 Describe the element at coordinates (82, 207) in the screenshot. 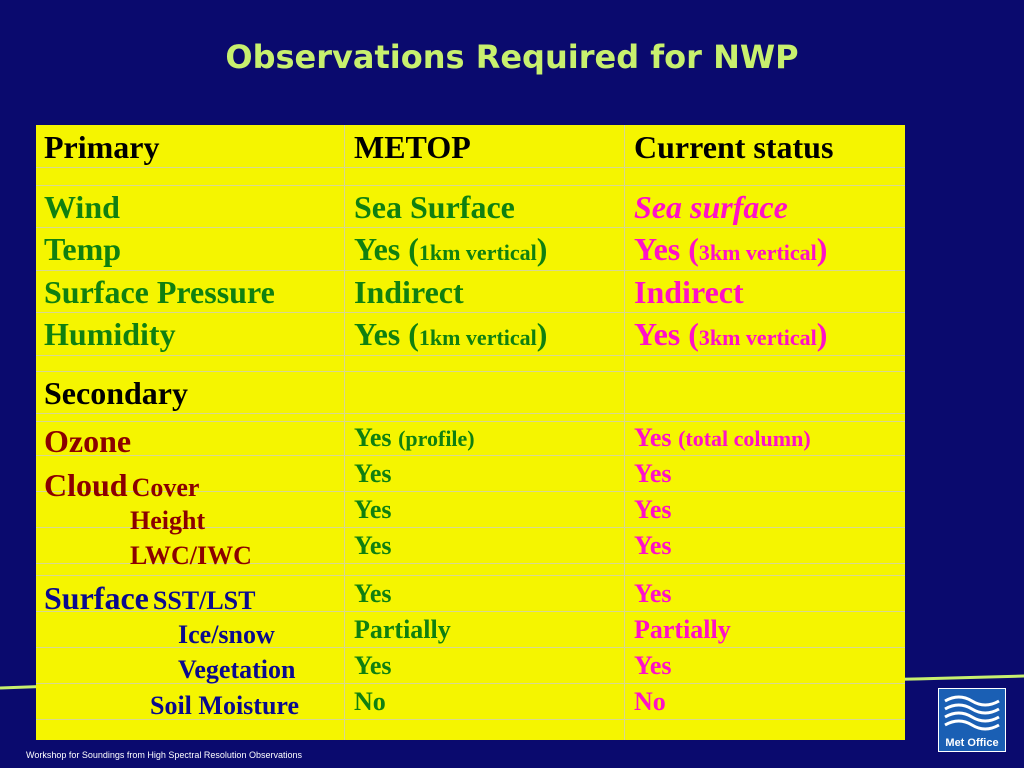

I see `row-wind-label: Wind` at that location.